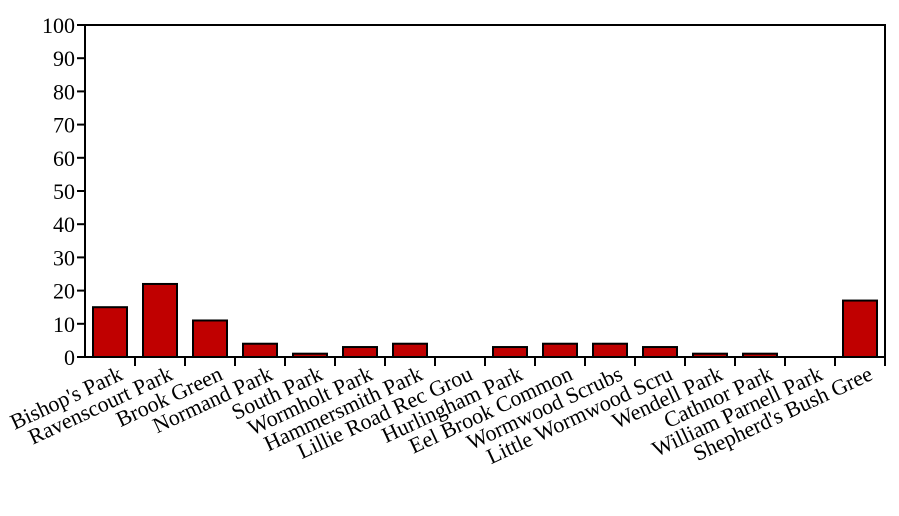 The image size is (899, 516). Describe the element at coordinates (69, 357) in the screenshot. I see `y-tick-label: 0` at that location.